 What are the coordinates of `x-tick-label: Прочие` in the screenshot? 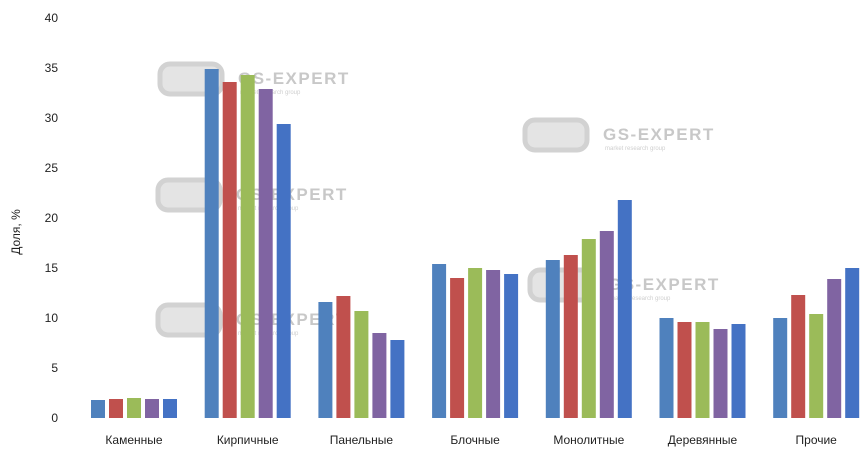 It's located at (817, 440).